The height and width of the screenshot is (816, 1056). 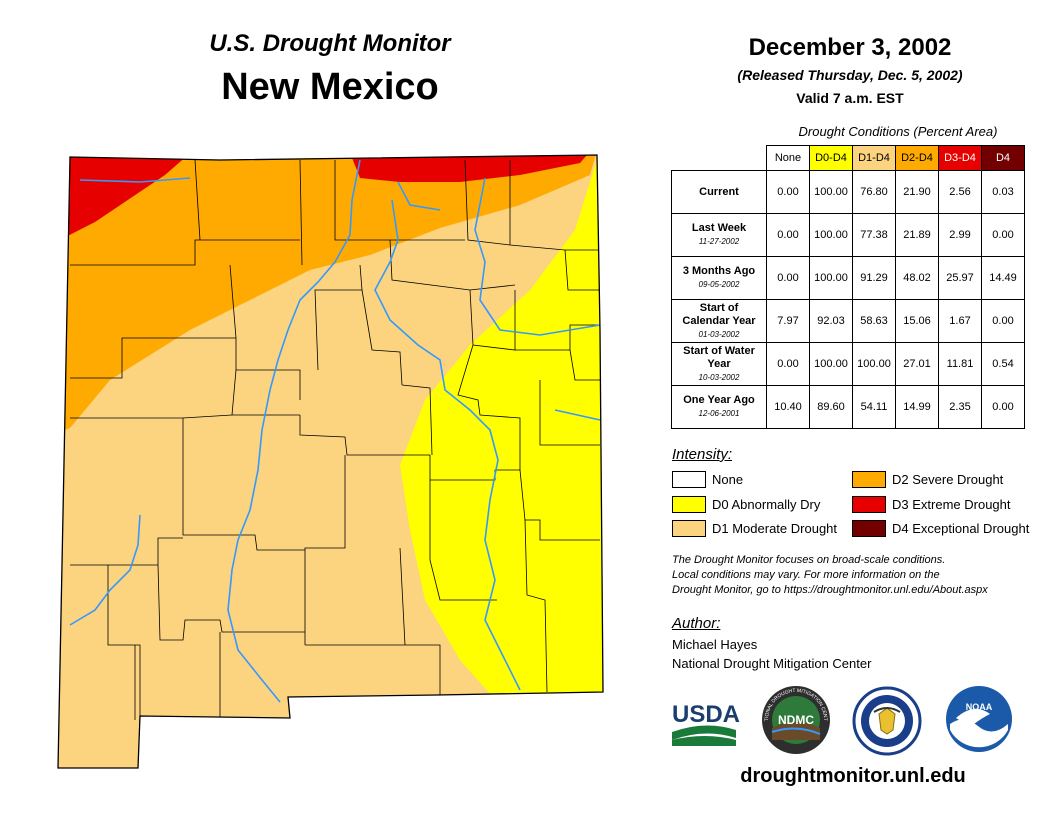 What do you see at coordinates (702, 454) in the screenshot?
I see `legend-title: Intensity:` at bounding box center [702, 454].